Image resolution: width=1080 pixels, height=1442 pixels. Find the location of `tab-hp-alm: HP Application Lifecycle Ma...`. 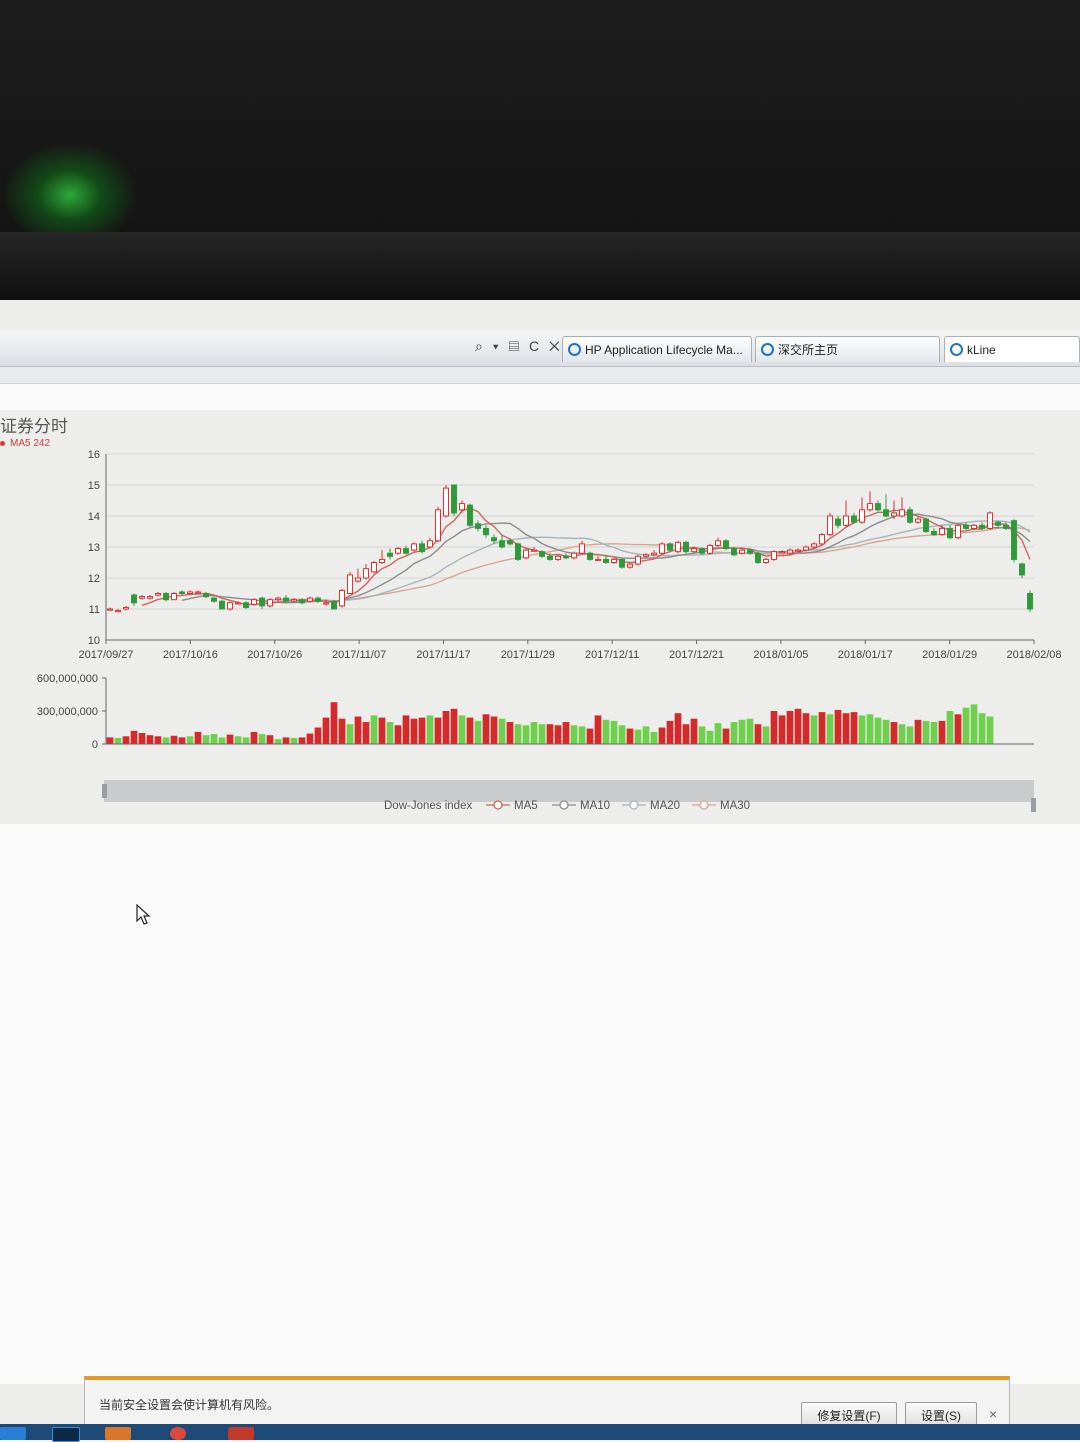

tab-hp-alm: HP Application Lifecycle Ma... is located at coordinates (657, 349).